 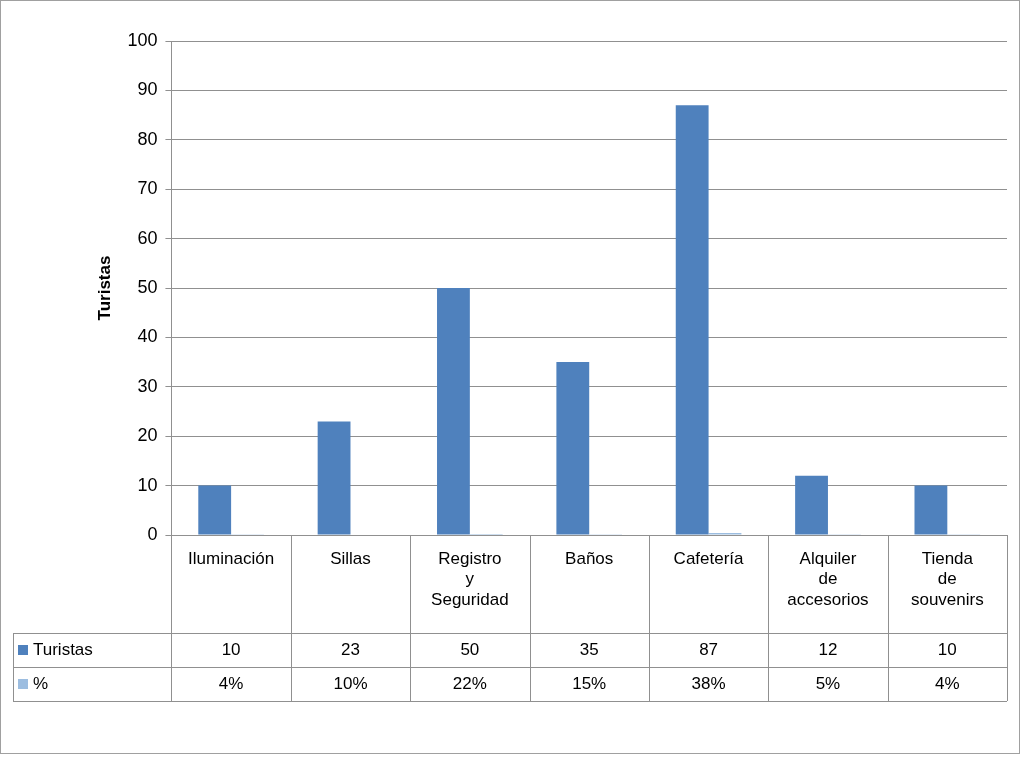 What do you see at coordinates (147, 89) in the screenshot?
I see `y-tick-label: 90` at bounding box center [147, 89].